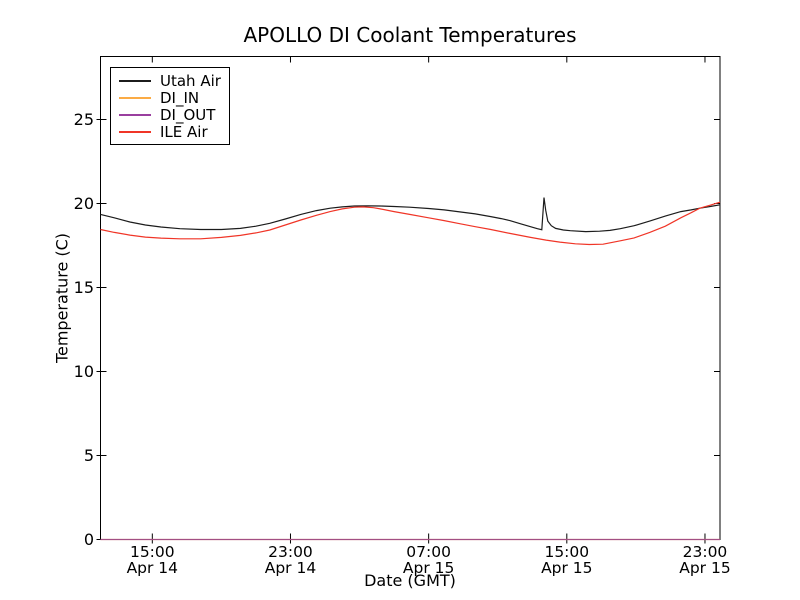 Image resolution: width=800 pixels, height=600 pixels. I want to click on legend-label: DI_IN, so click(180, 97).